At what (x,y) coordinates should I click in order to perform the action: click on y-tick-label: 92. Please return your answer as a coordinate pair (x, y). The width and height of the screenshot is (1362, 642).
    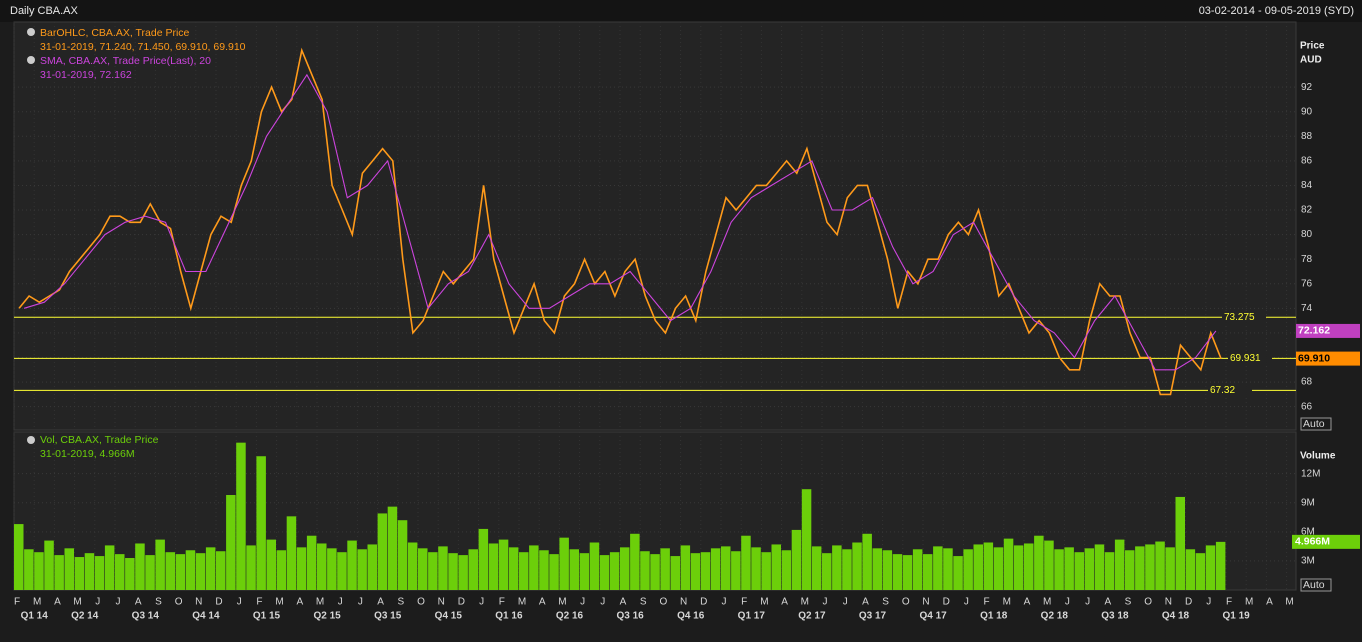
    Looking at the image, I should click on (1307, 87).